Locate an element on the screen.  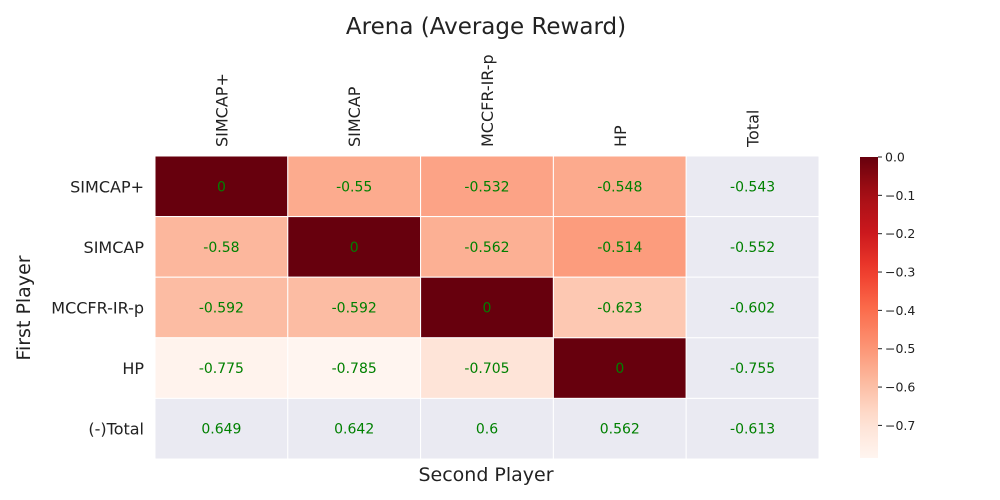
cell-value-label: 0.649 is located at coordinates (221, 430).